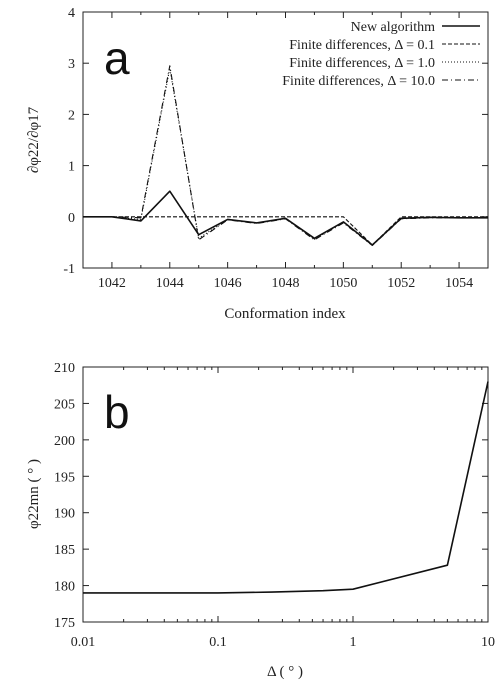  I want to click on panel-a-x-tick-label: 1044, so click(170, 283).